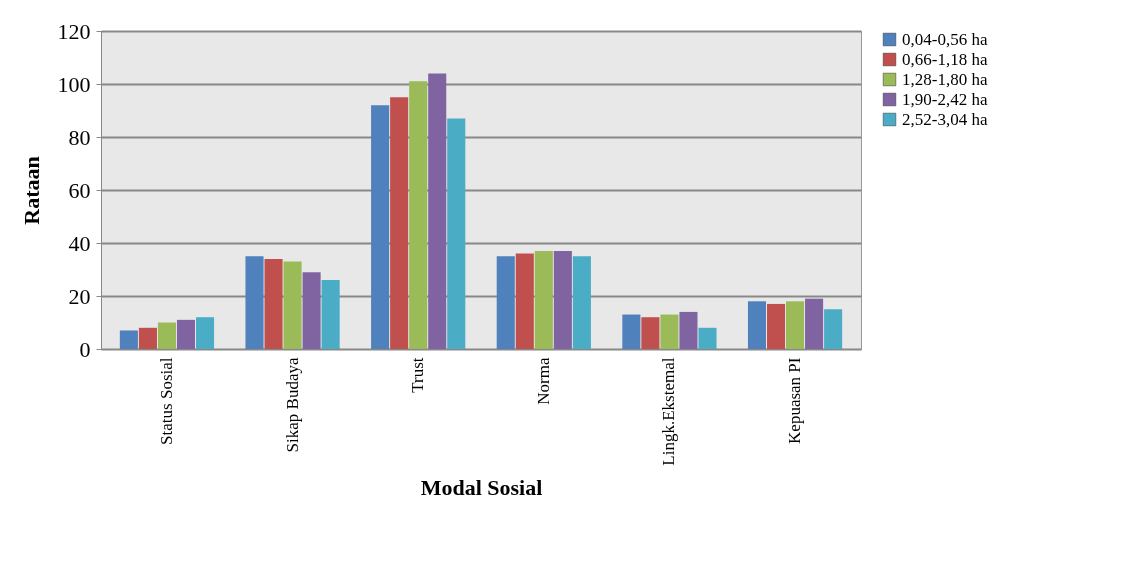 This screenshot has width=1121, height=571. Describe the element at coordinates (79, 296) in the screenshot. I see `y-tick-label: 20` at that location.